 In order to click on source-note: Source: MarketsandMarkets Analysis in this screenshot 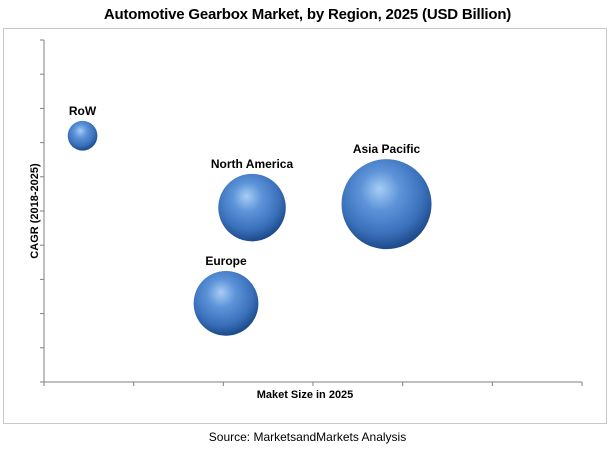, I will do `click(307, 437)`.